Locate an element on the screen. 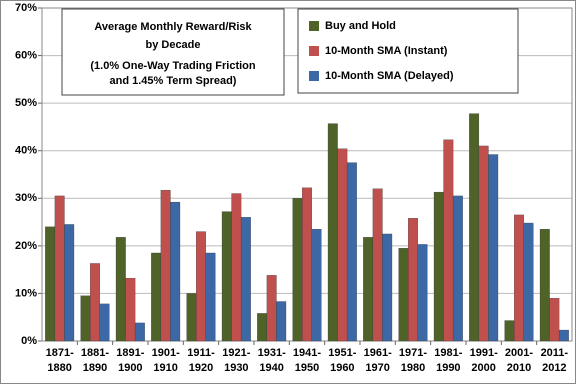  chart-title: Average Monthly Reward/Risk is located at coordinates (173, 27).